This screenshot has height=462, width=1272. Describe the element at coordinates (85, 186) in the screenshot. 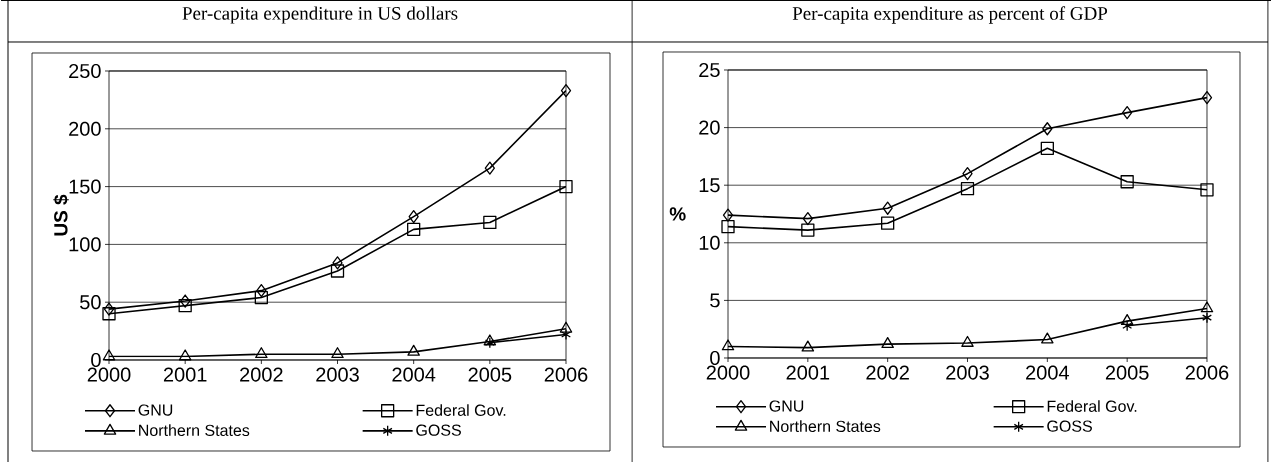

I see `y-tick-label: 150` at that location.